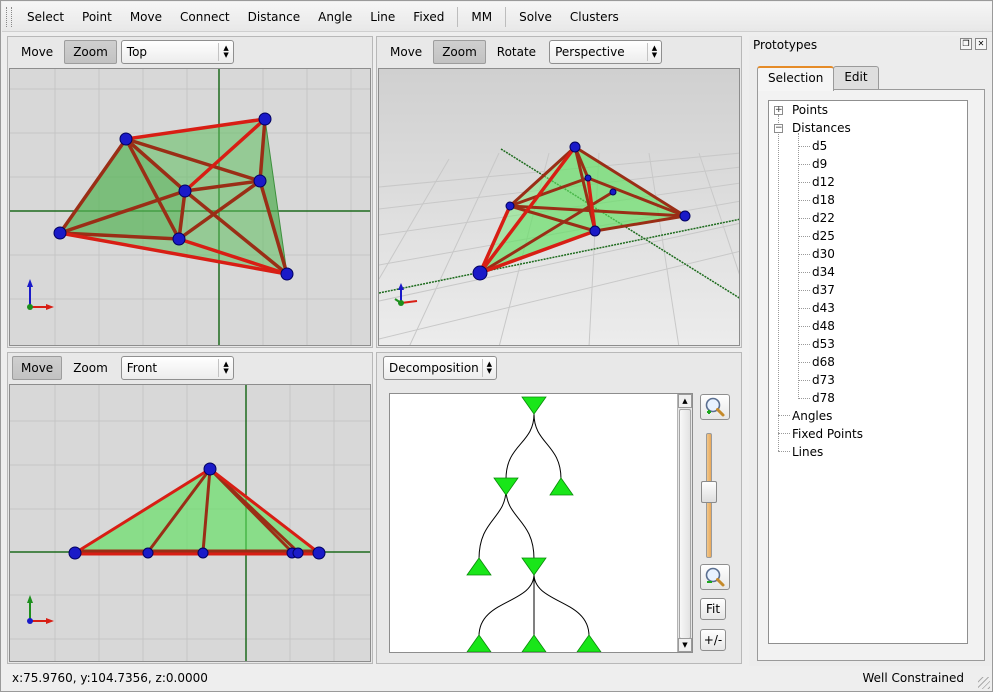 The image size is (993, 692). I want to click on top-view-mode-value: Top, so click(137, 52).